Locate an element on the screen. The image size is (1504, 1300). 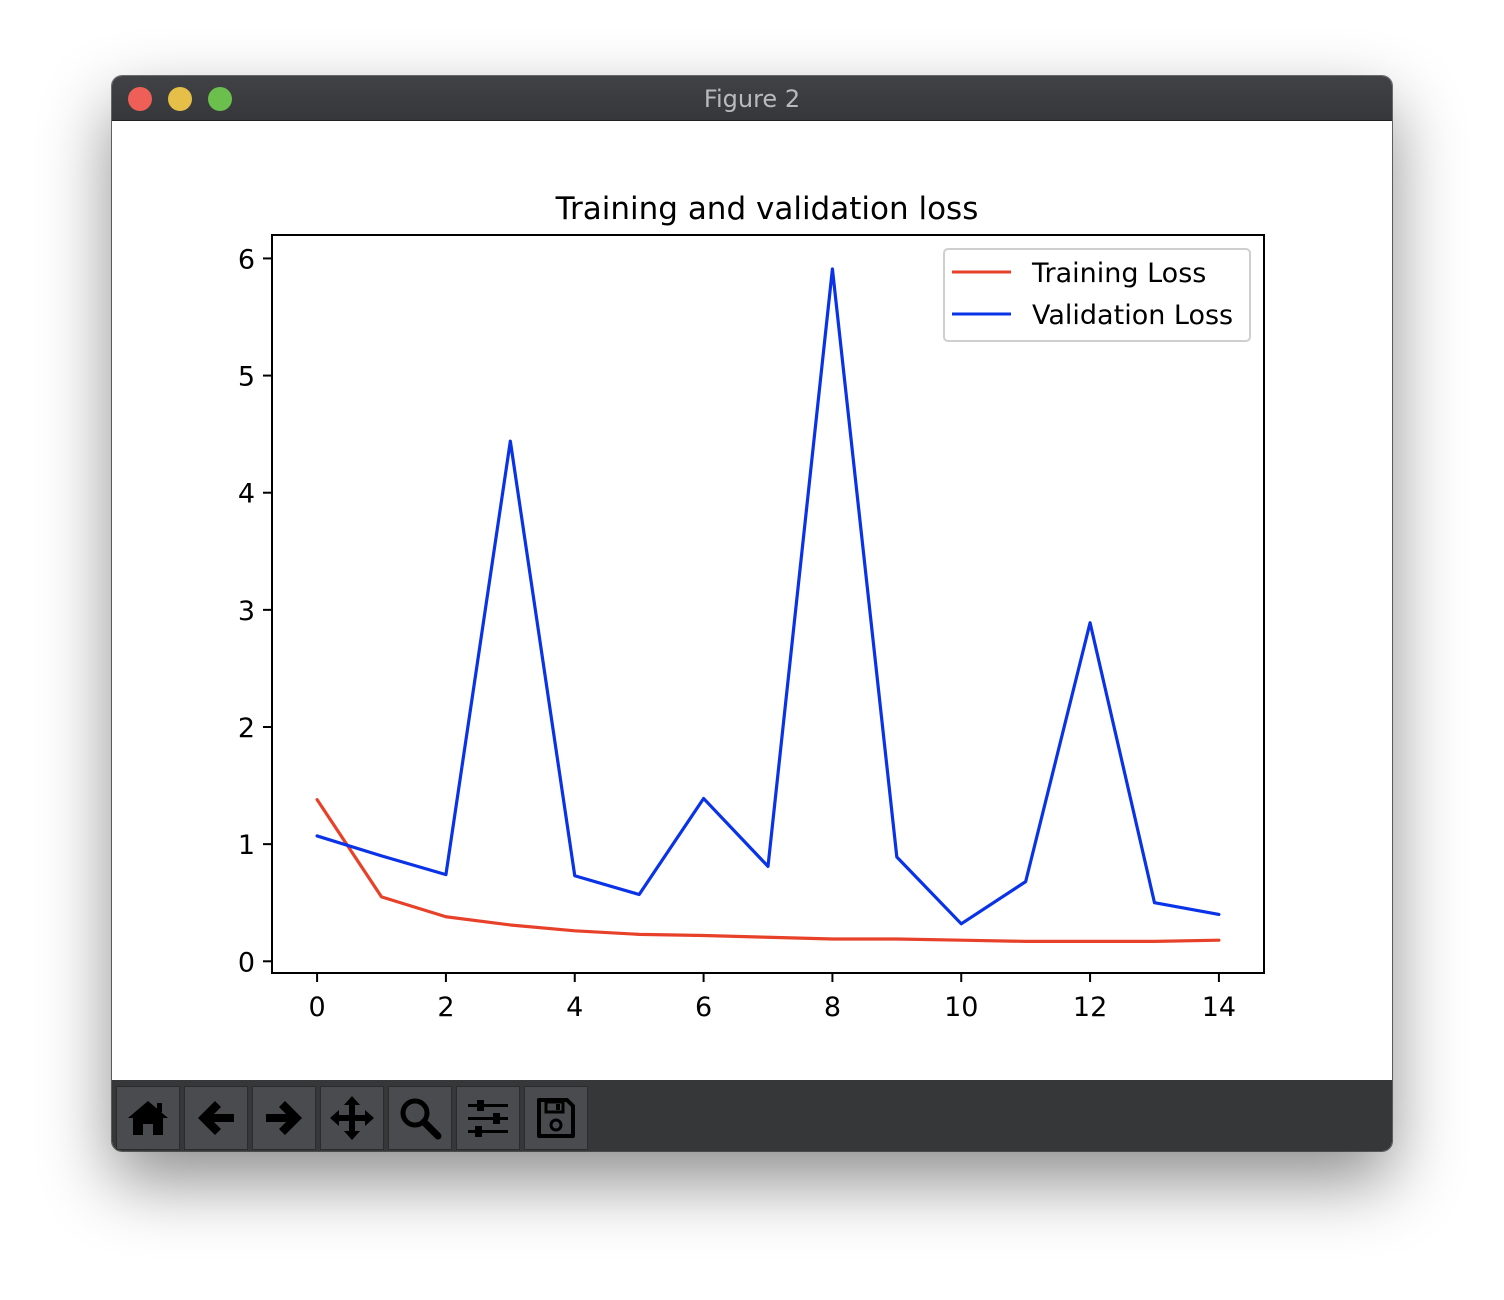
home-icon is located at coordinates (148, 1118).